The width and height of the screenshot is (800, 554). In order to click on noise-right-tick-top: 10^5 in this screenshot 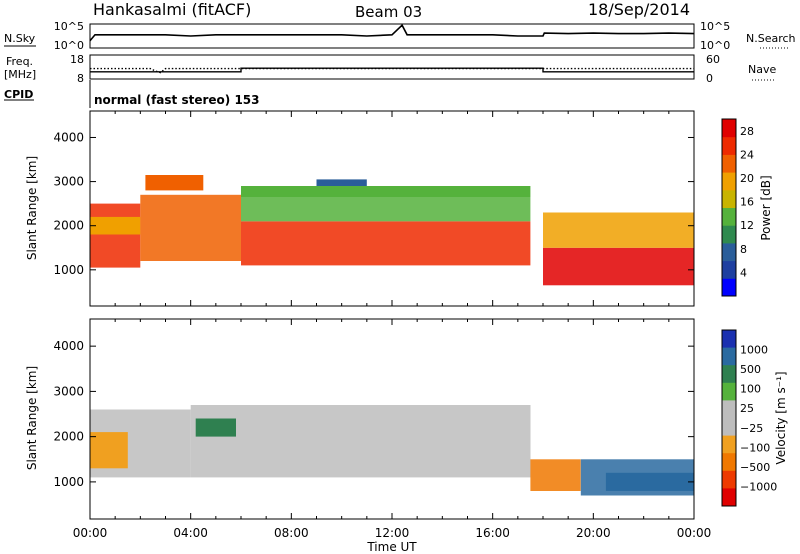, I will do `click(715, 26)`.